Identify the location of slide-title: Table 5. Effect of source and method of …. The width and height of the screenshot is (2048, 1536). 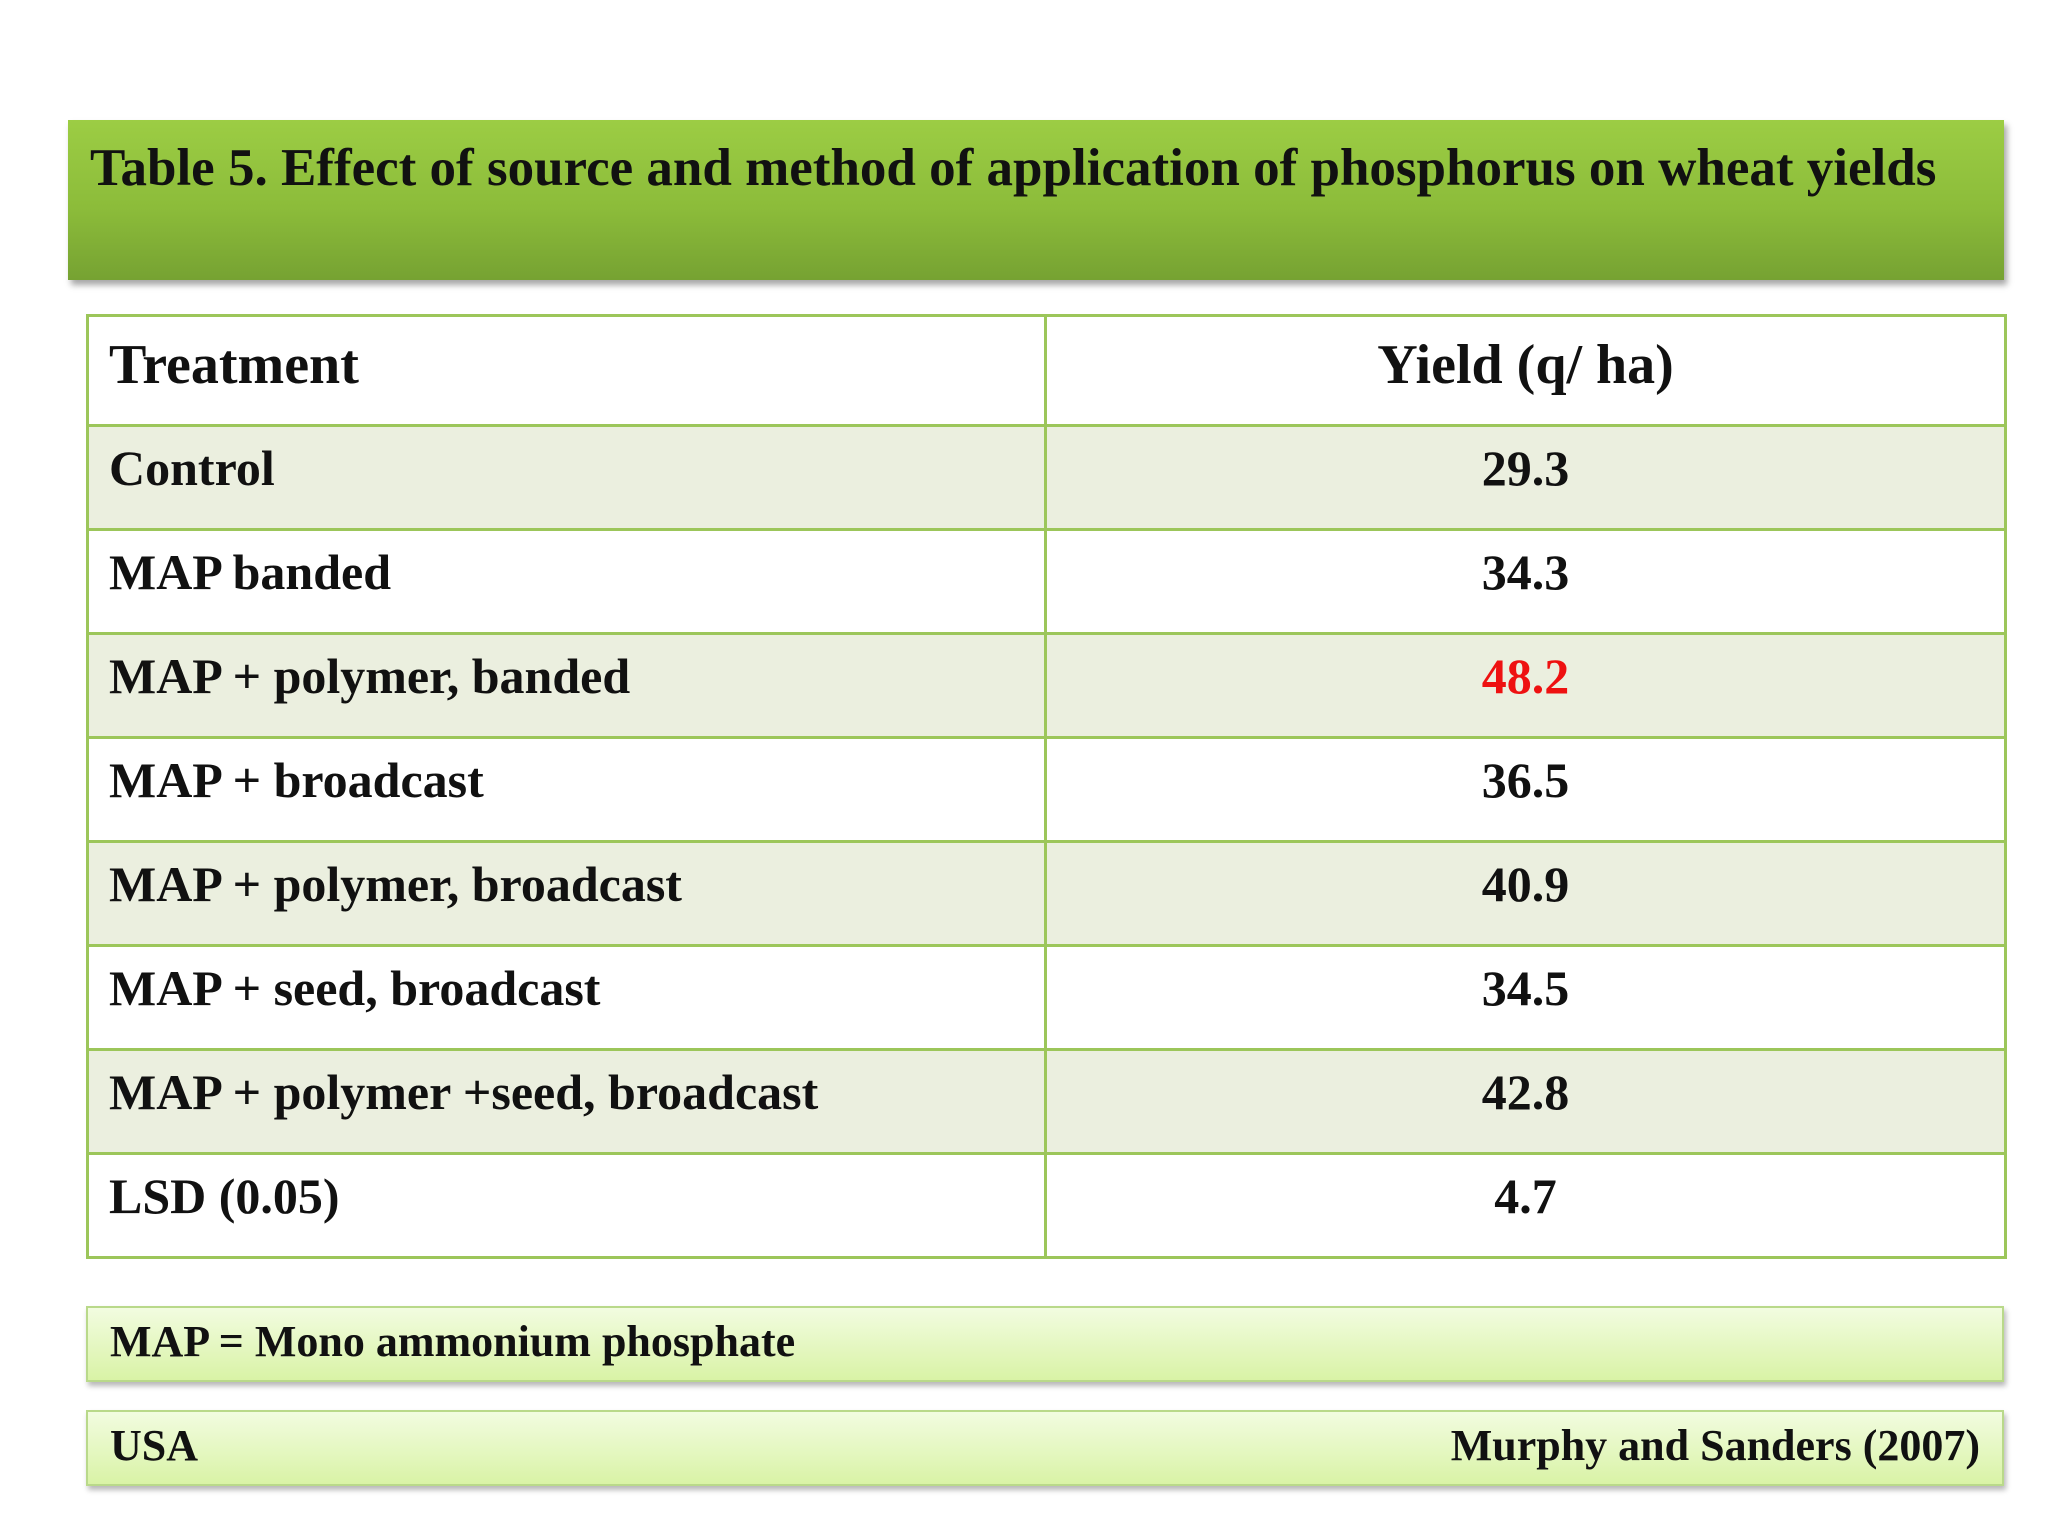
(1036, 200).